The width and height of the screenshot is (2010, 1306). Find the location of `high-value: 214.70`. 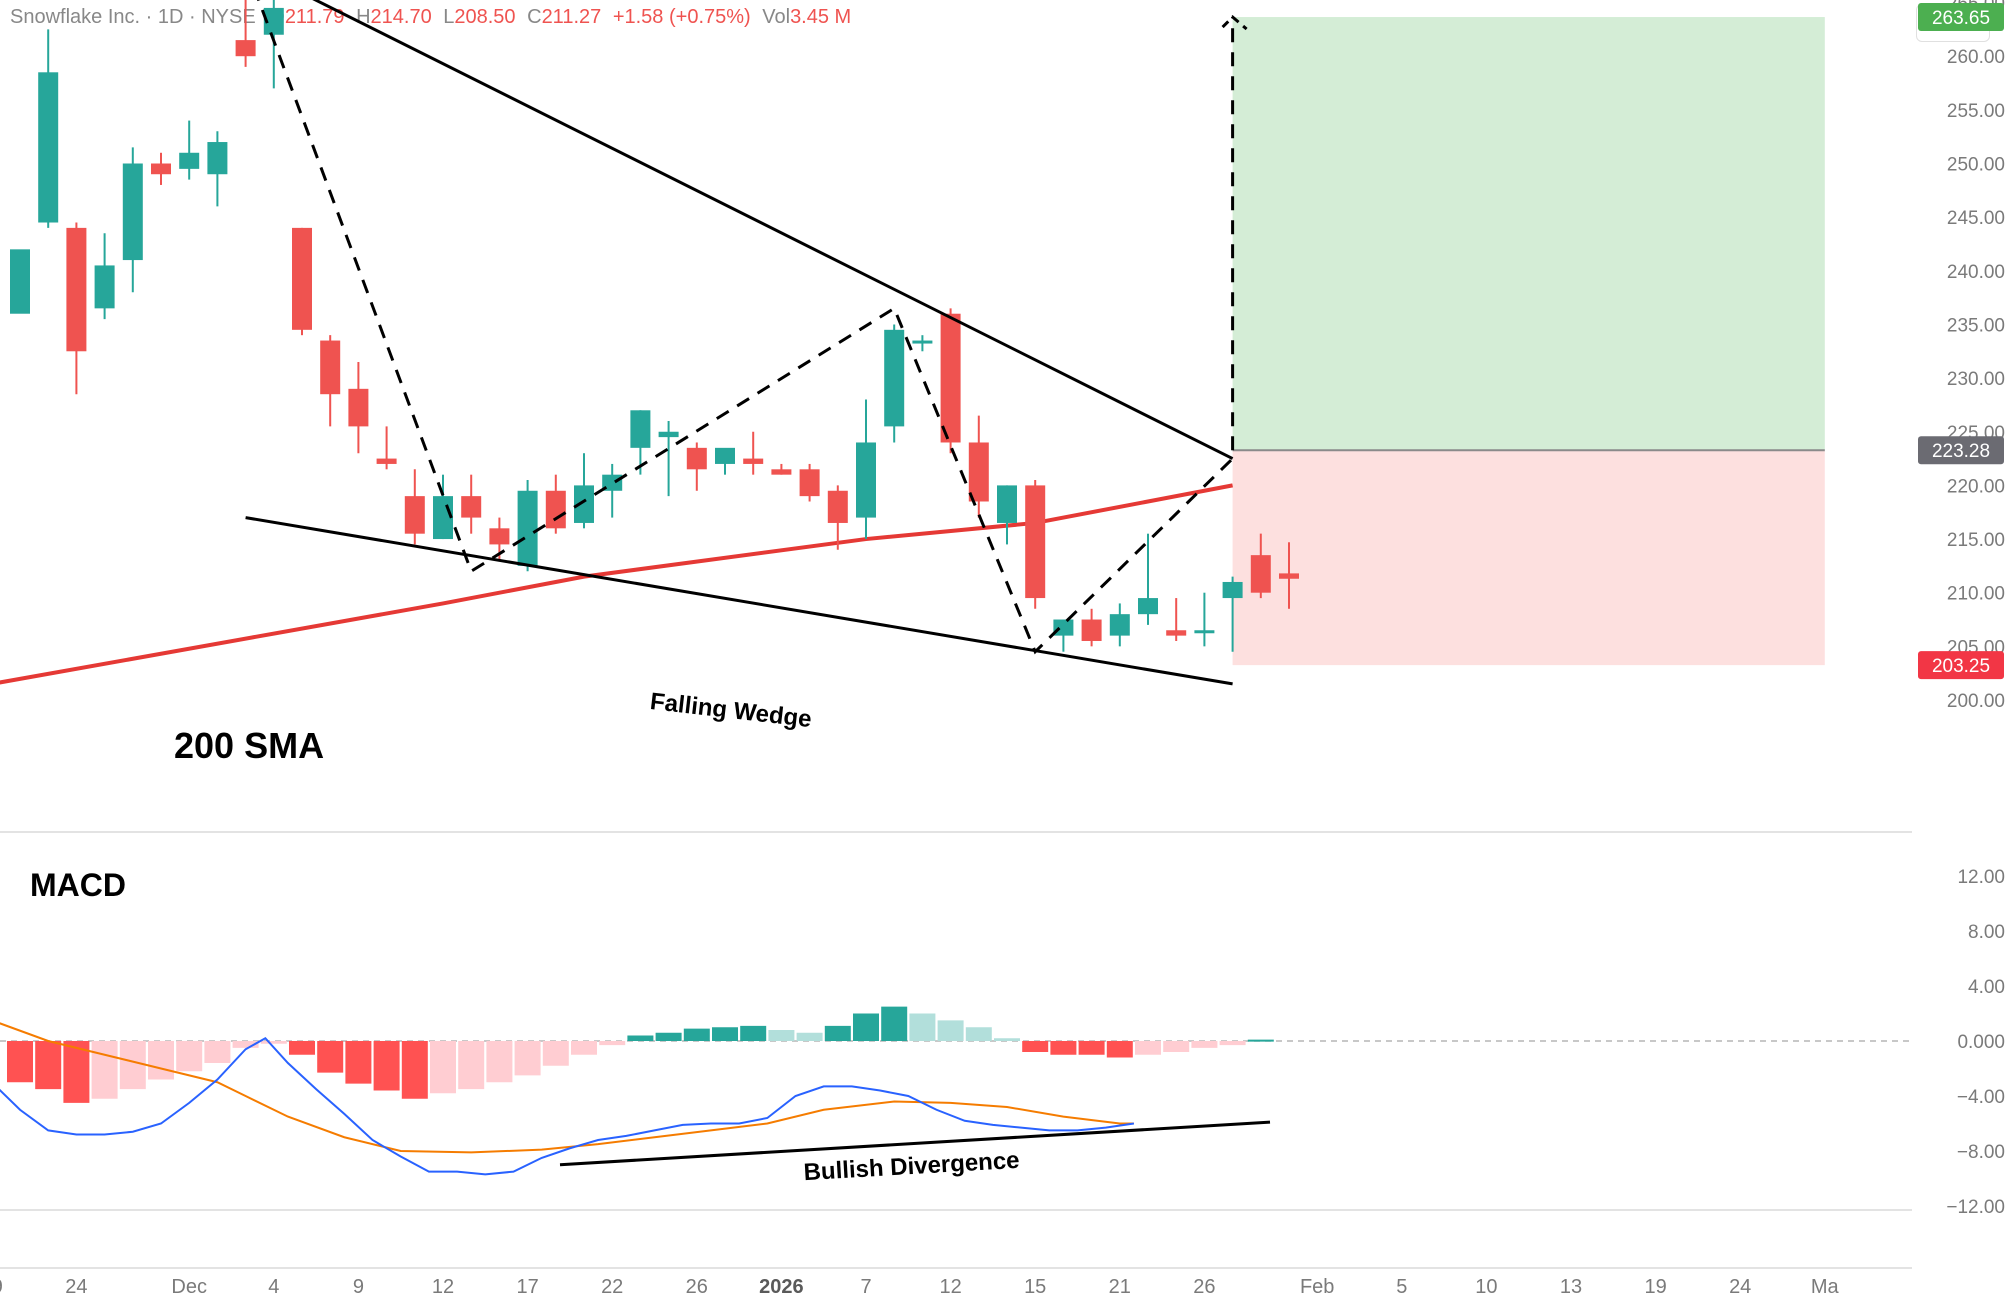

high-value: 214.70 is located at coordinates (401, 17).